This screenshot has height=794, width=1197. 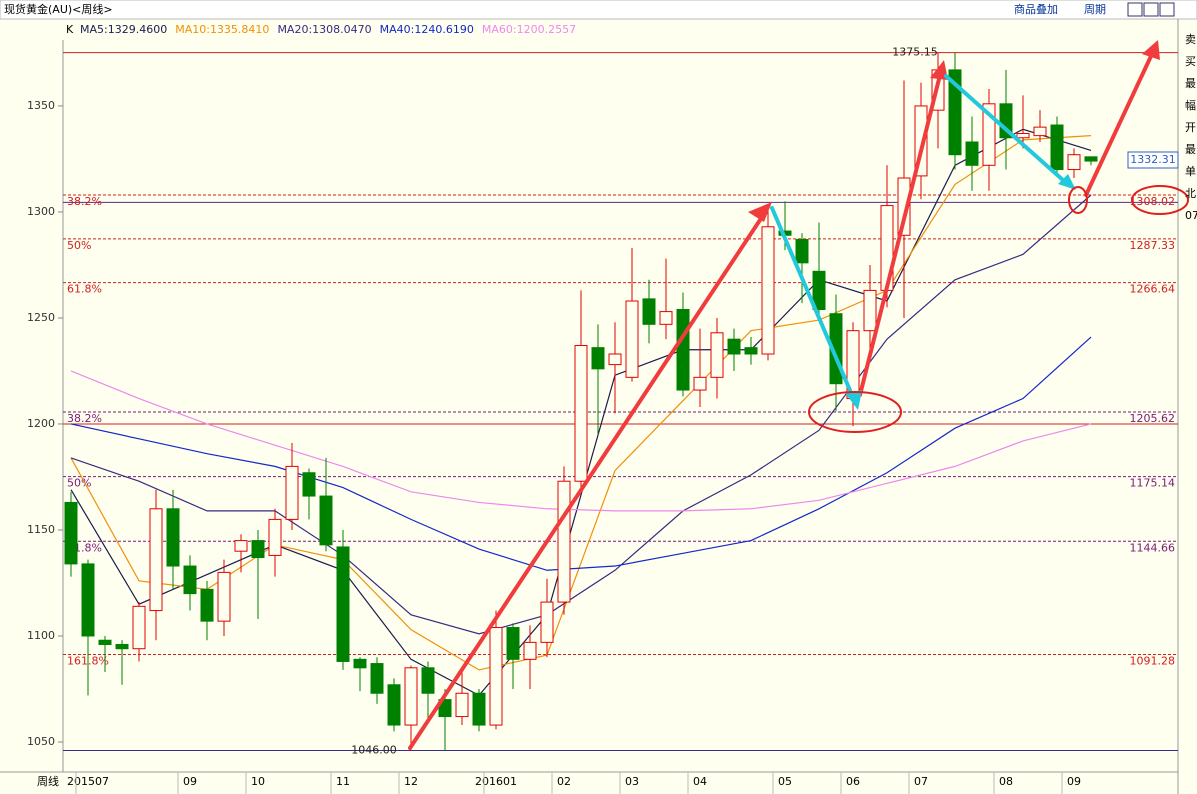 What do you see at coordinates (1151, 9) in the screenshot?
I see `window-icons` at bounding box center [1151, 9].